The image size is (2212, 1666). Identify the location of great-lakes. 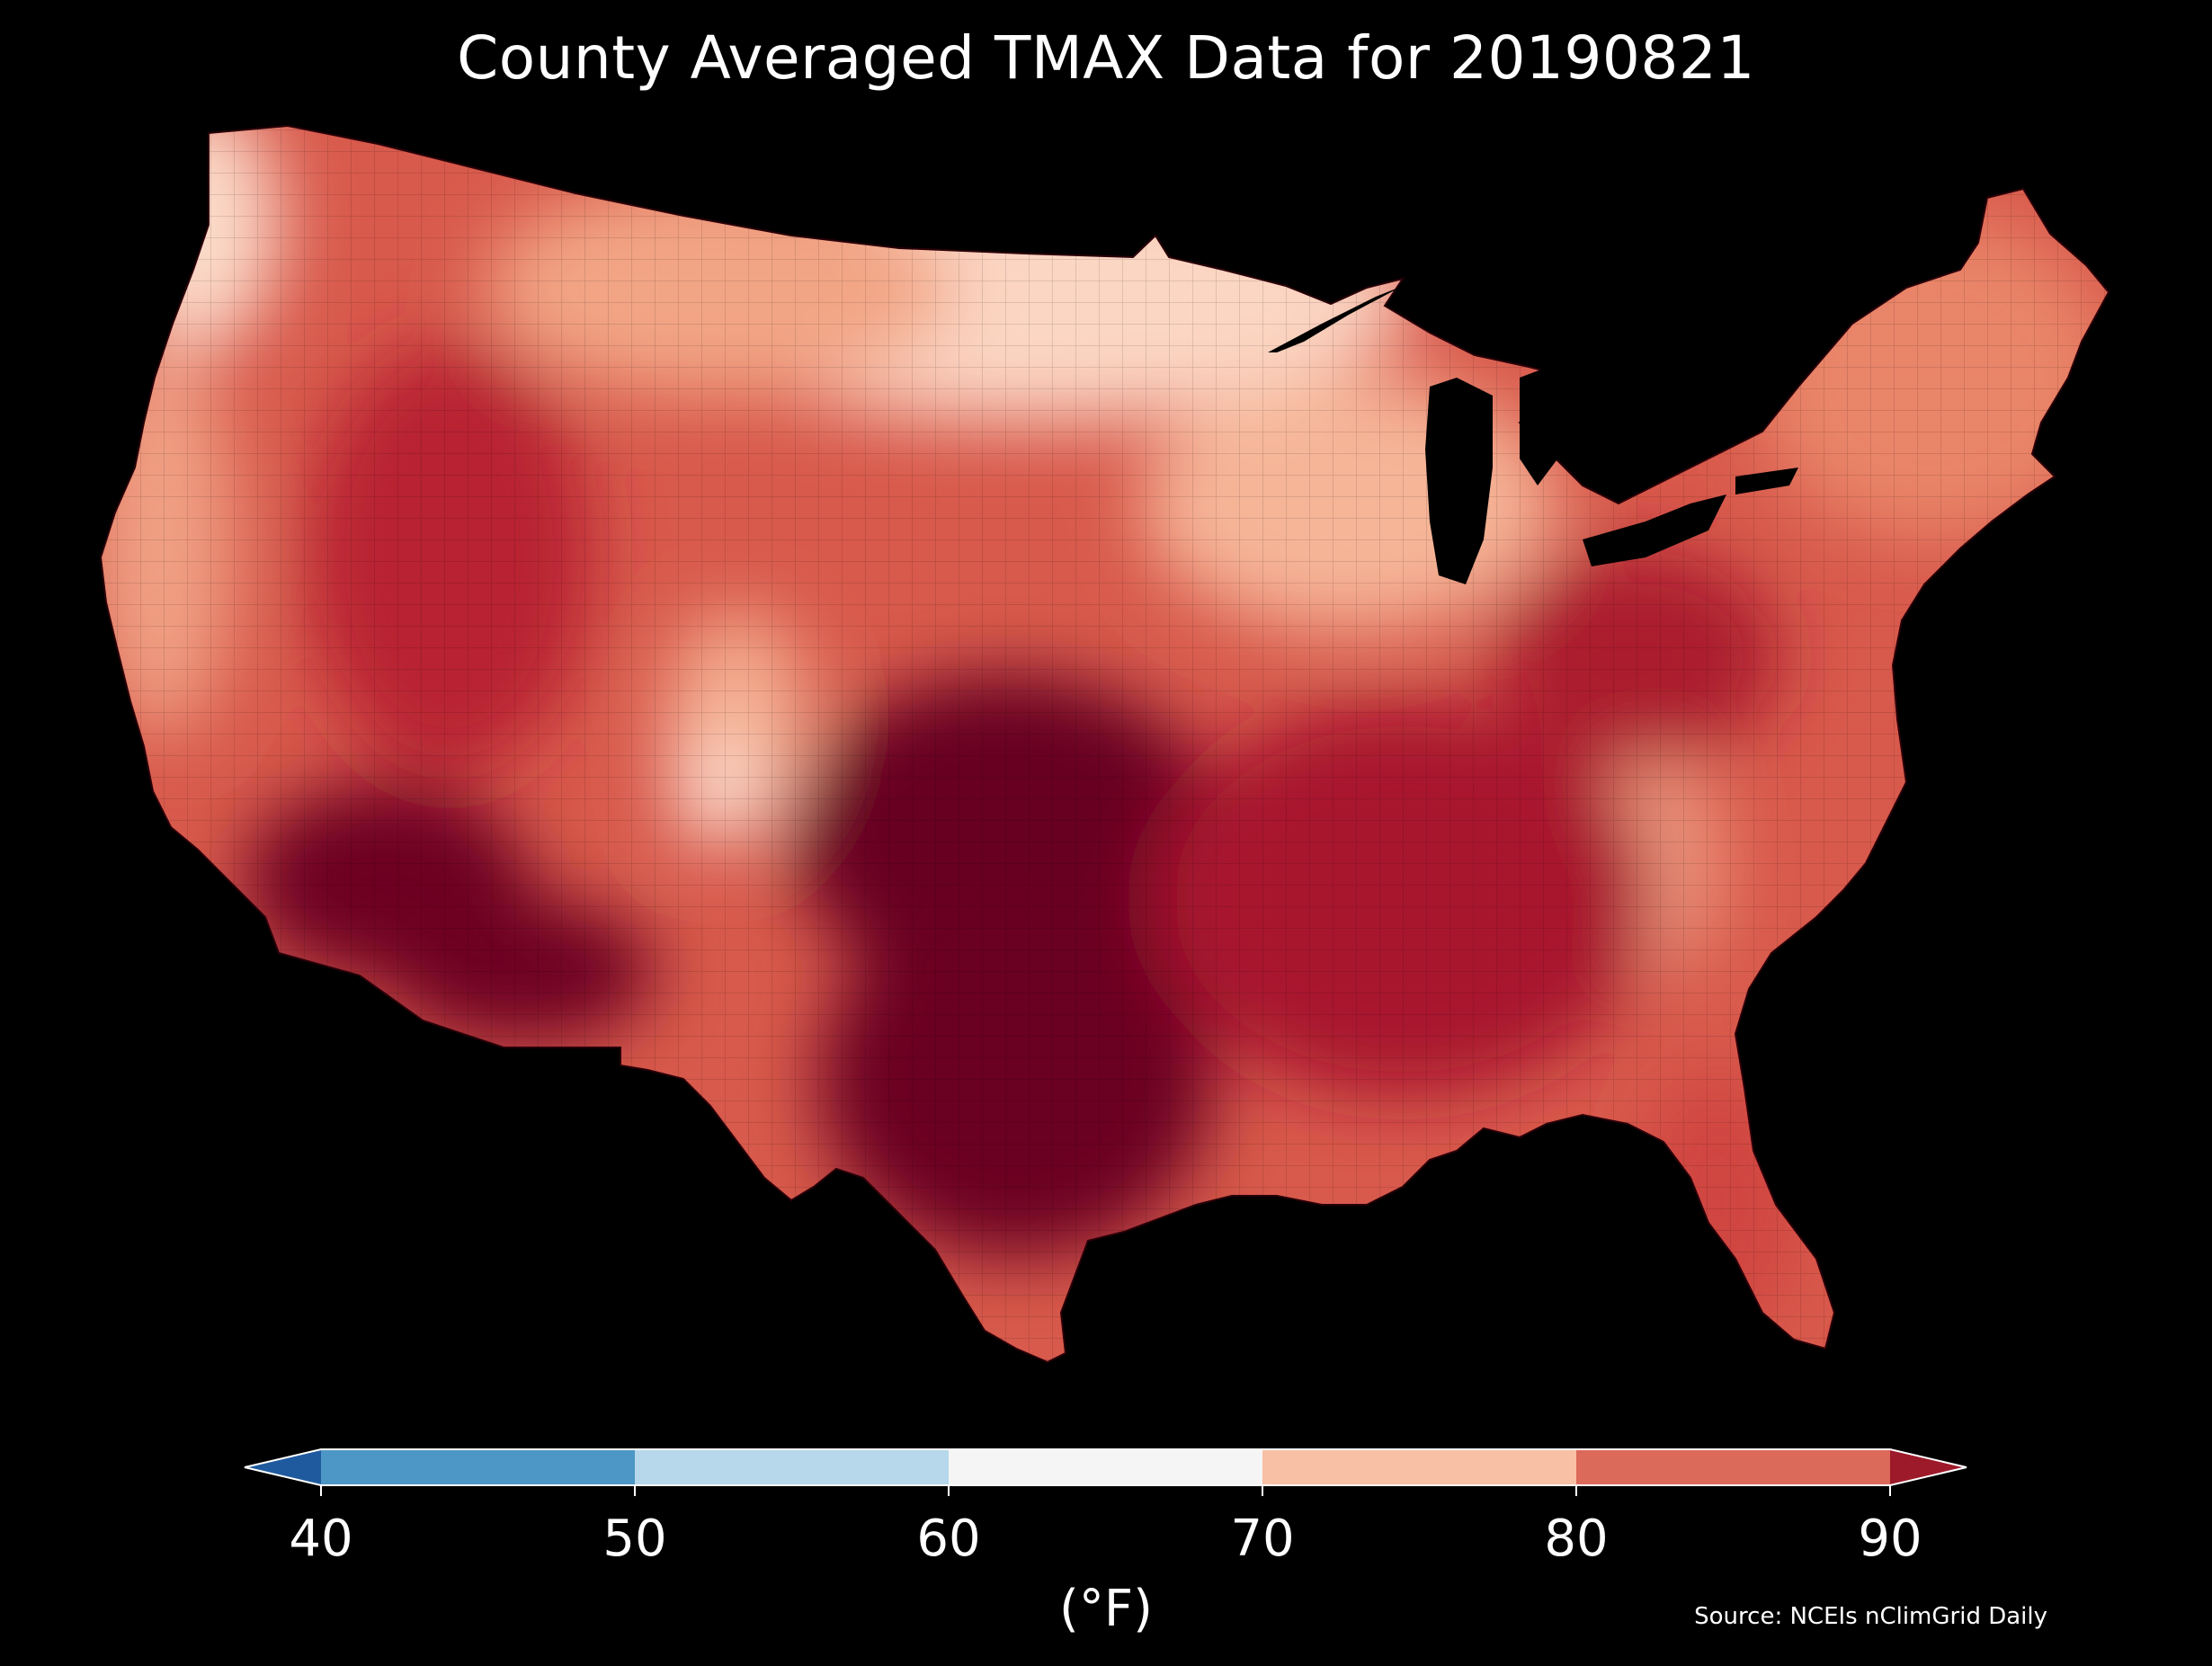
(1533, 435).